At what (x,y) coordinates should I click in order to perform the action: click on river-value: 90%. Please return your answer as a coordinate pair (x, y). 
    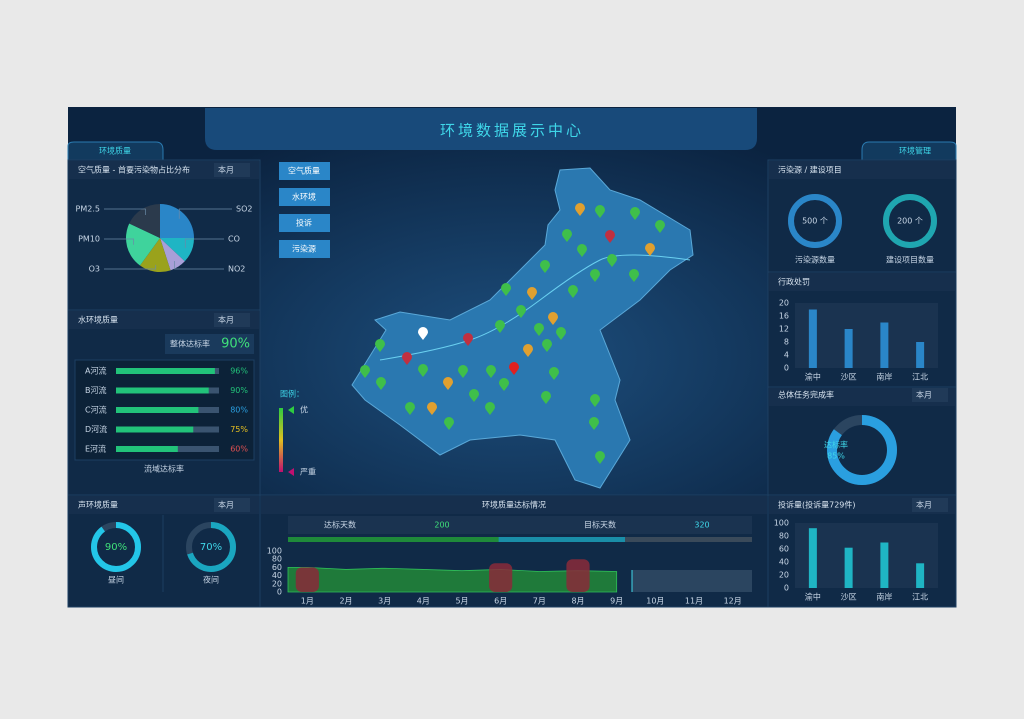
    Looking at the image, I should click on (239, 390).